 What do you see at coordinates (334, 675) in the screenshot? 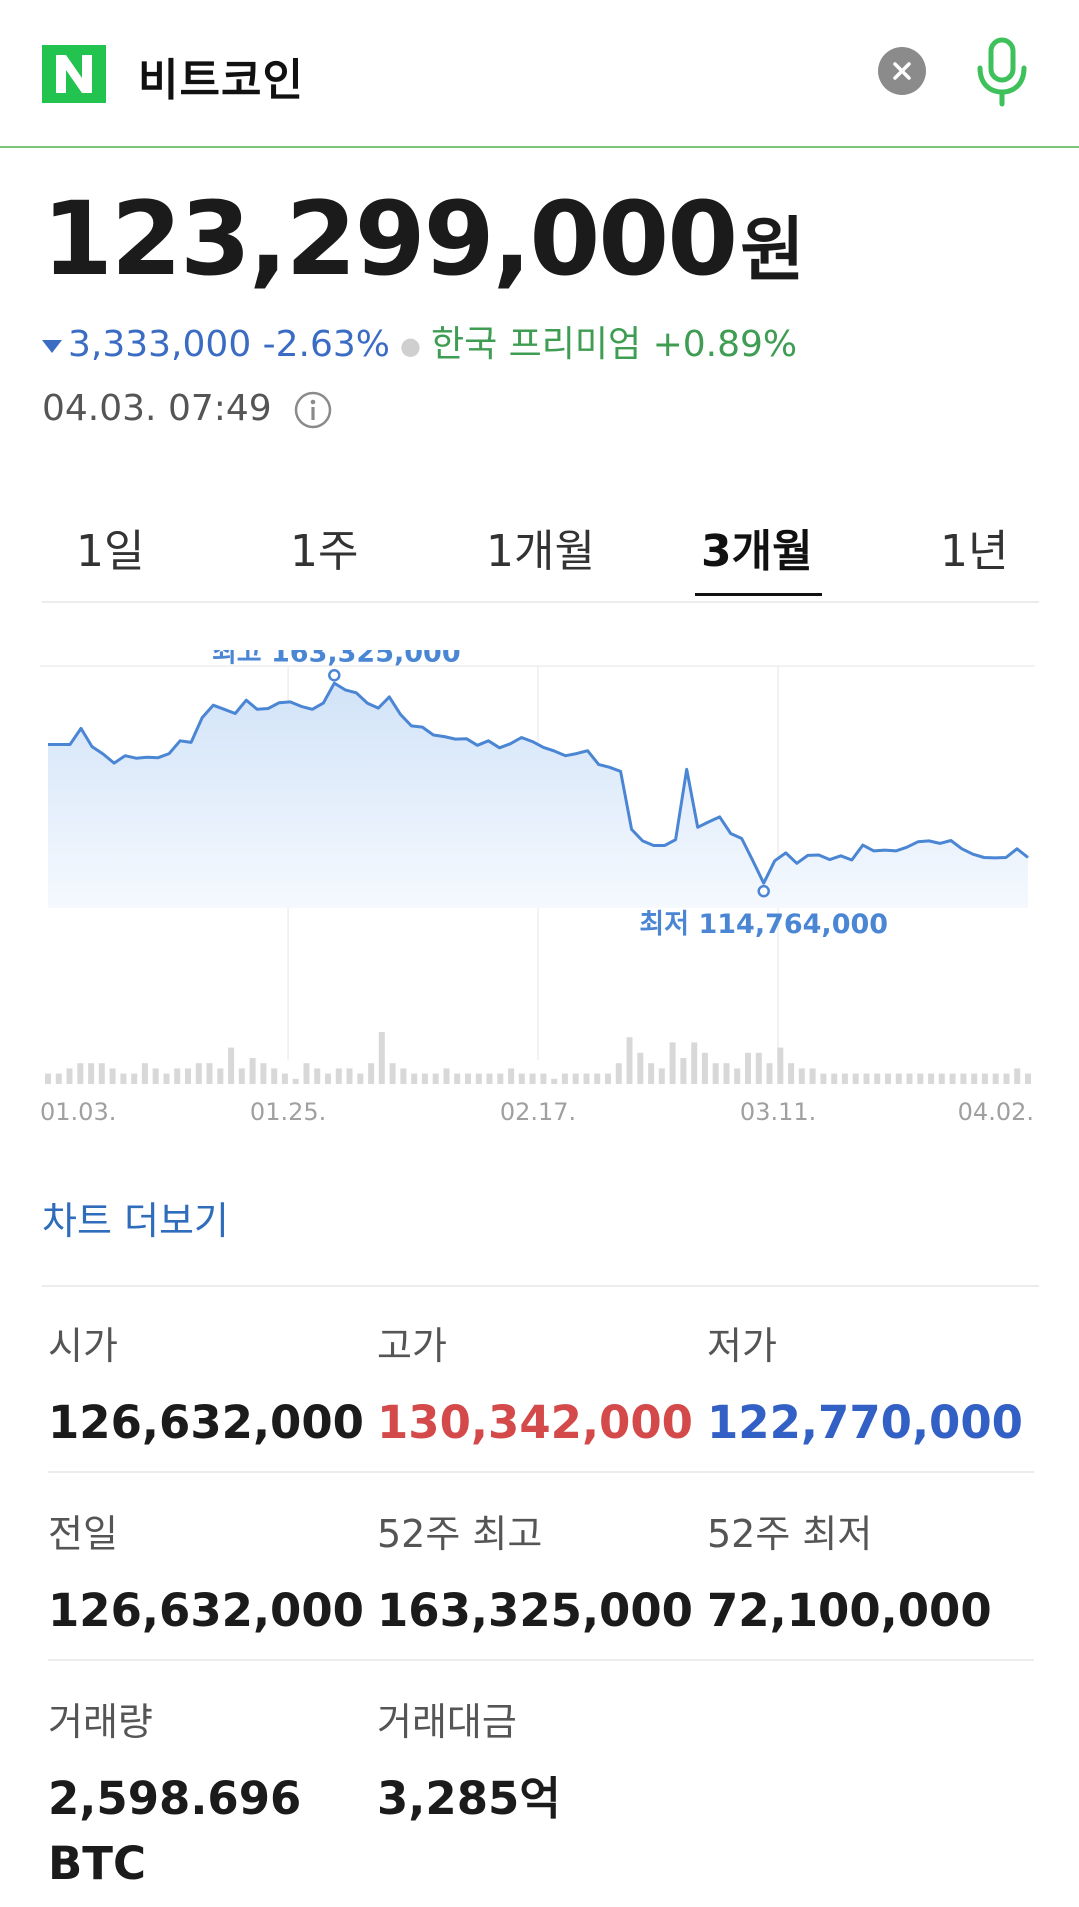
I see `high-marker` at bounding box center [334, 675].